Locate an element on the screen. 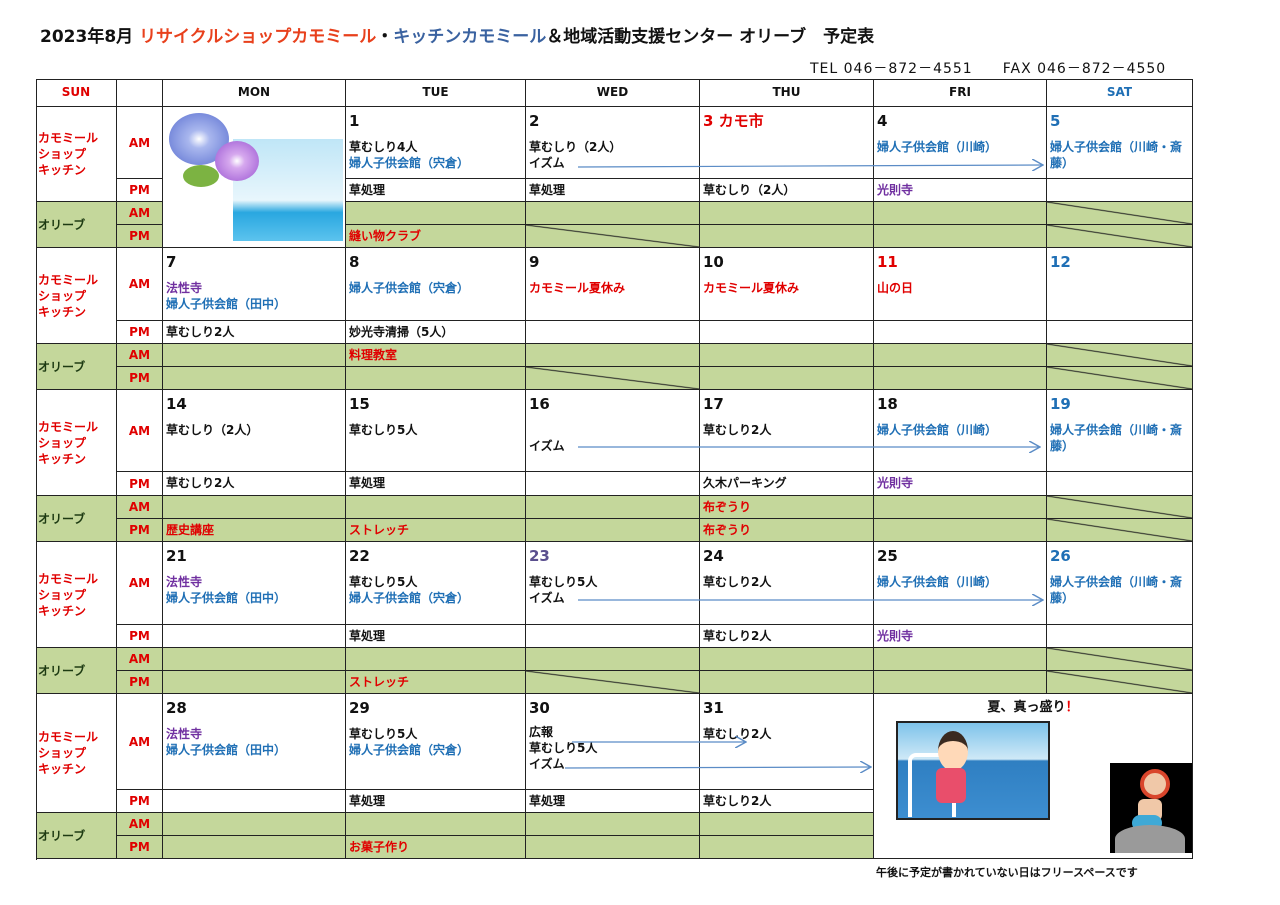  day-header-label: WED is located at coordinates (612, 92).